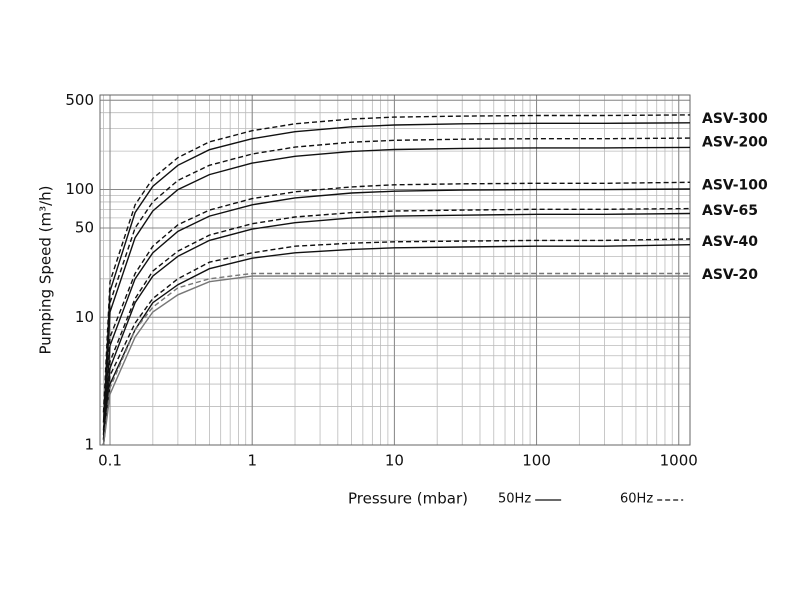  Describe the element at coordinates (735, 119) in the screenshot. I see `curve-label: ASV-300` at that location.